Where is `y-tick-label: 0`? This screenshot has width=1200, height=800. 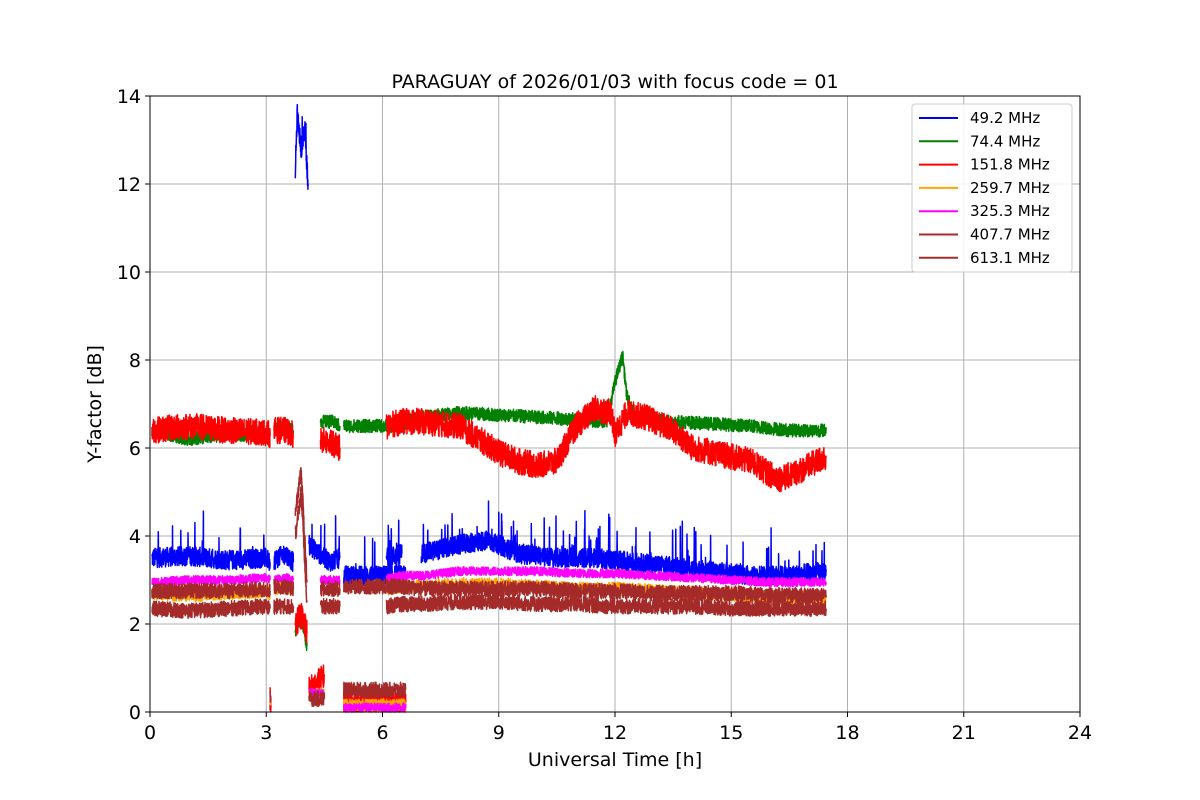 y-tick-label: 0 is located at coordinates (135, 713).